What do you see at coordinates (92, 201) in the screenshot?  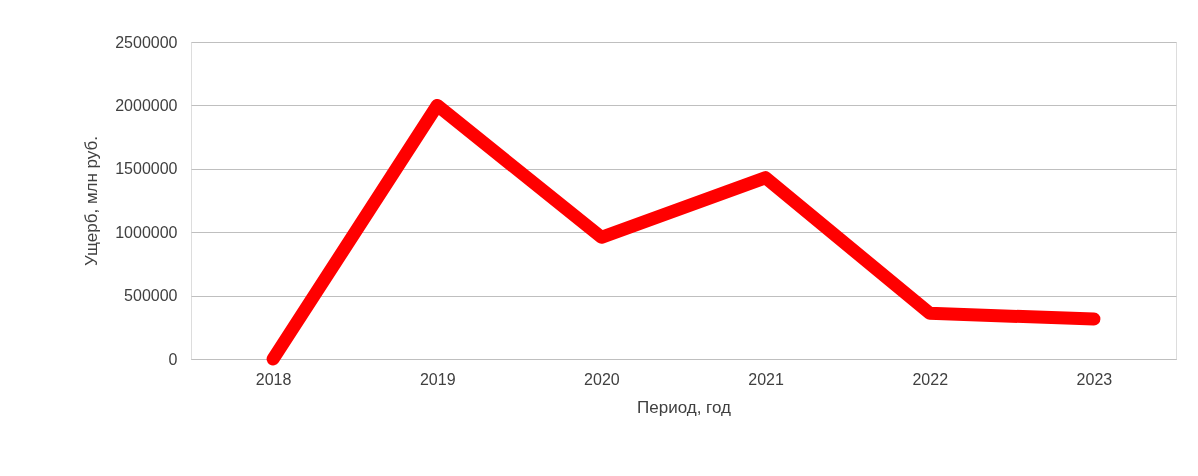 I see `y-axis-title: Ущерб, млн руб.` at bounding box center [92, 201].